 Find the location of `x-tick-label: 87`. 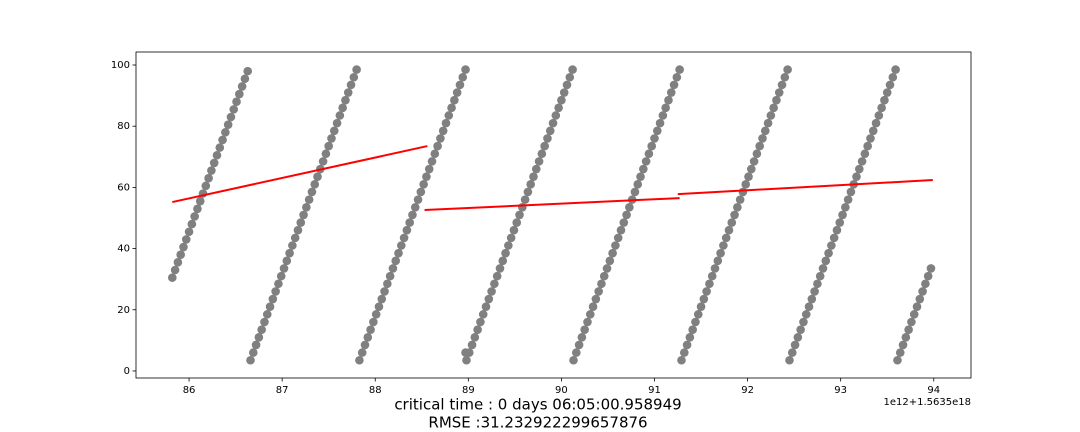

x-tick-label: 87 is located at coordinates (282, 390).